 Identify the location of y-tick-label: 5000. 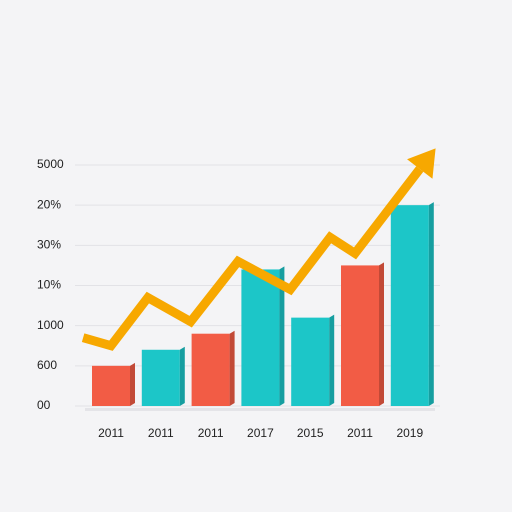
(50, 164).